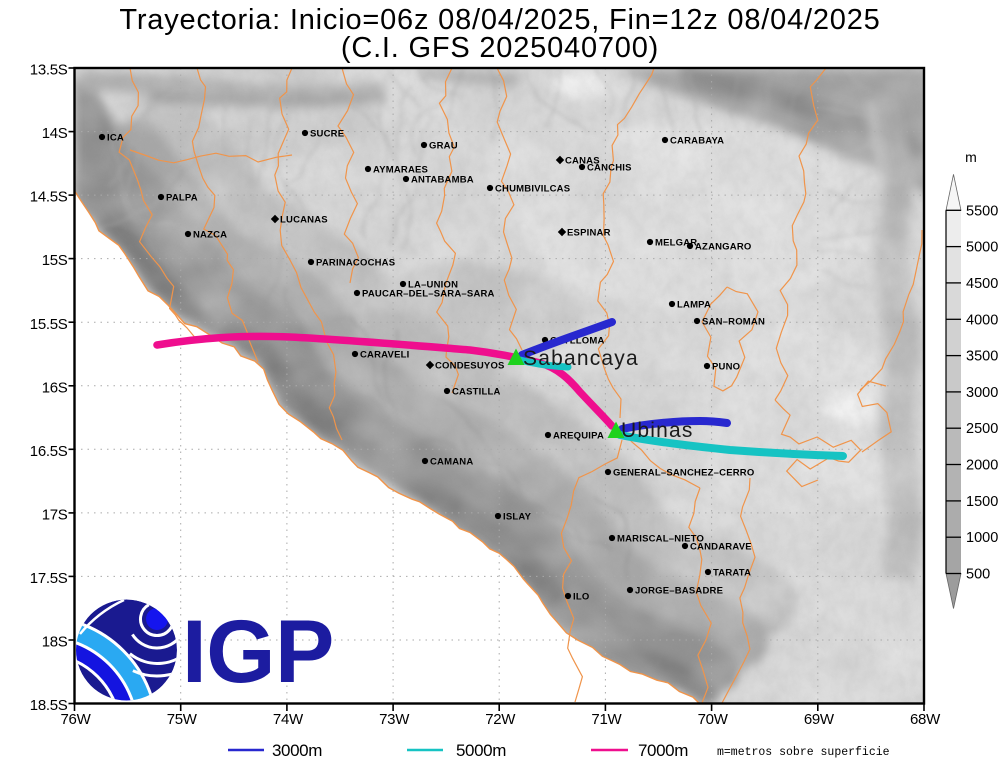  Describe the element at coordinates (400, 169) in the screenshot. I see `svg-text: AYMARAES` at that location.